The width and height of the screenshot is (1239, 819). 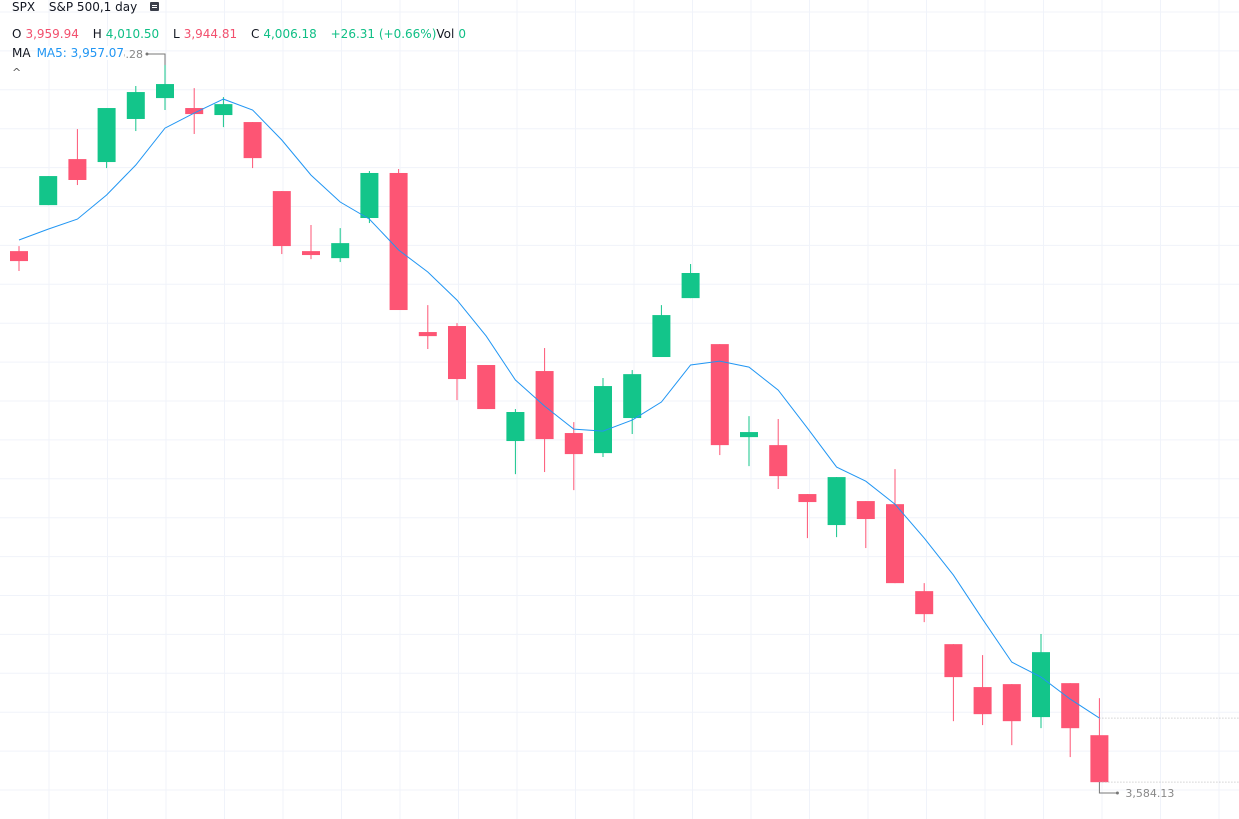 I want to click on ohlc-value: 4,006.18, so click(x=290, y=34).